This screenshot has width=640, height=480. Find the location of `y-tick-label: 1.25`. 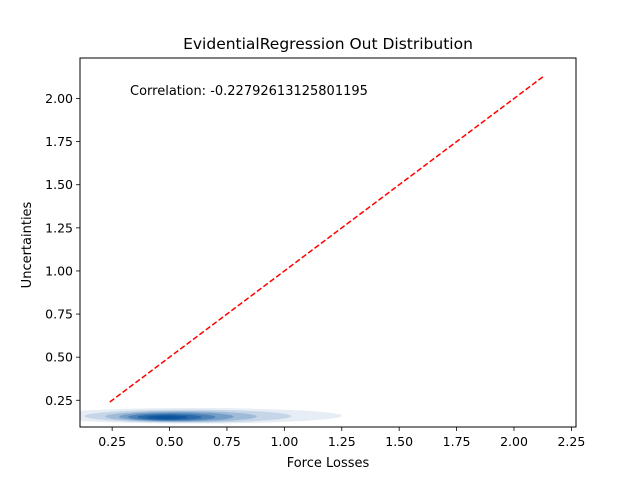

y-tick-label: 1.25 is located at coordinates (59, 227).